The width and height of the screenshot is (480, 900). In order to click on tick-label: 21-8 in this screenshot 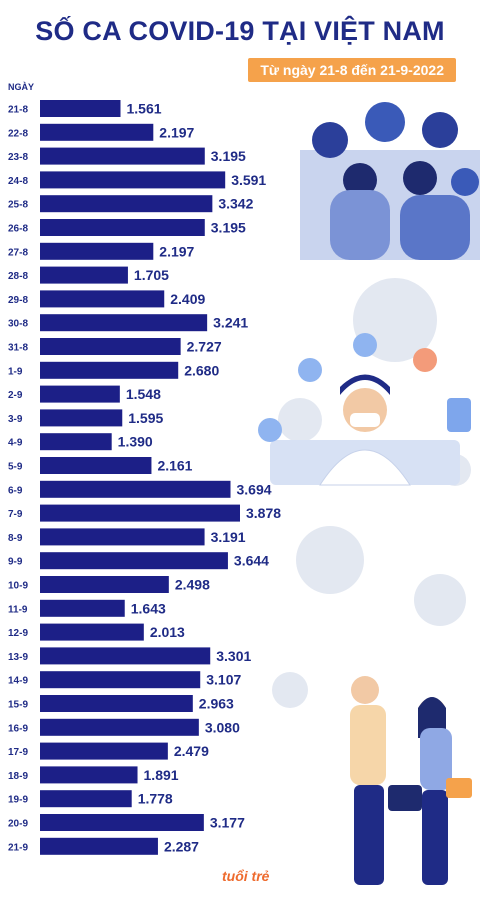, I will do `click(18, 110)`.